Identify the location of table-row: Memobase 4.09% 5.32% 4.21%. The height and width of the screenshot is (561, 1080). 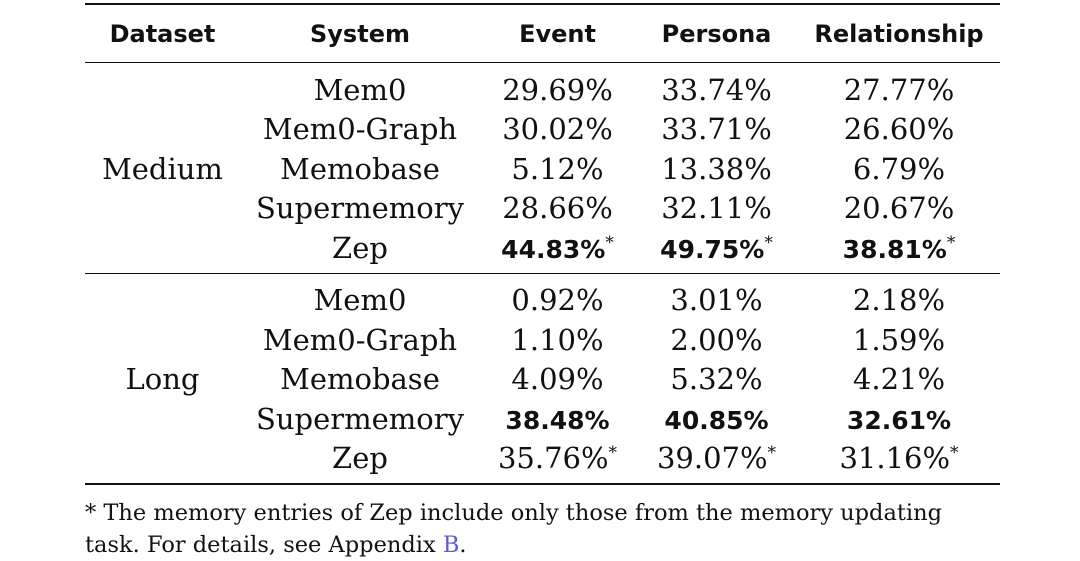
(620, 380).